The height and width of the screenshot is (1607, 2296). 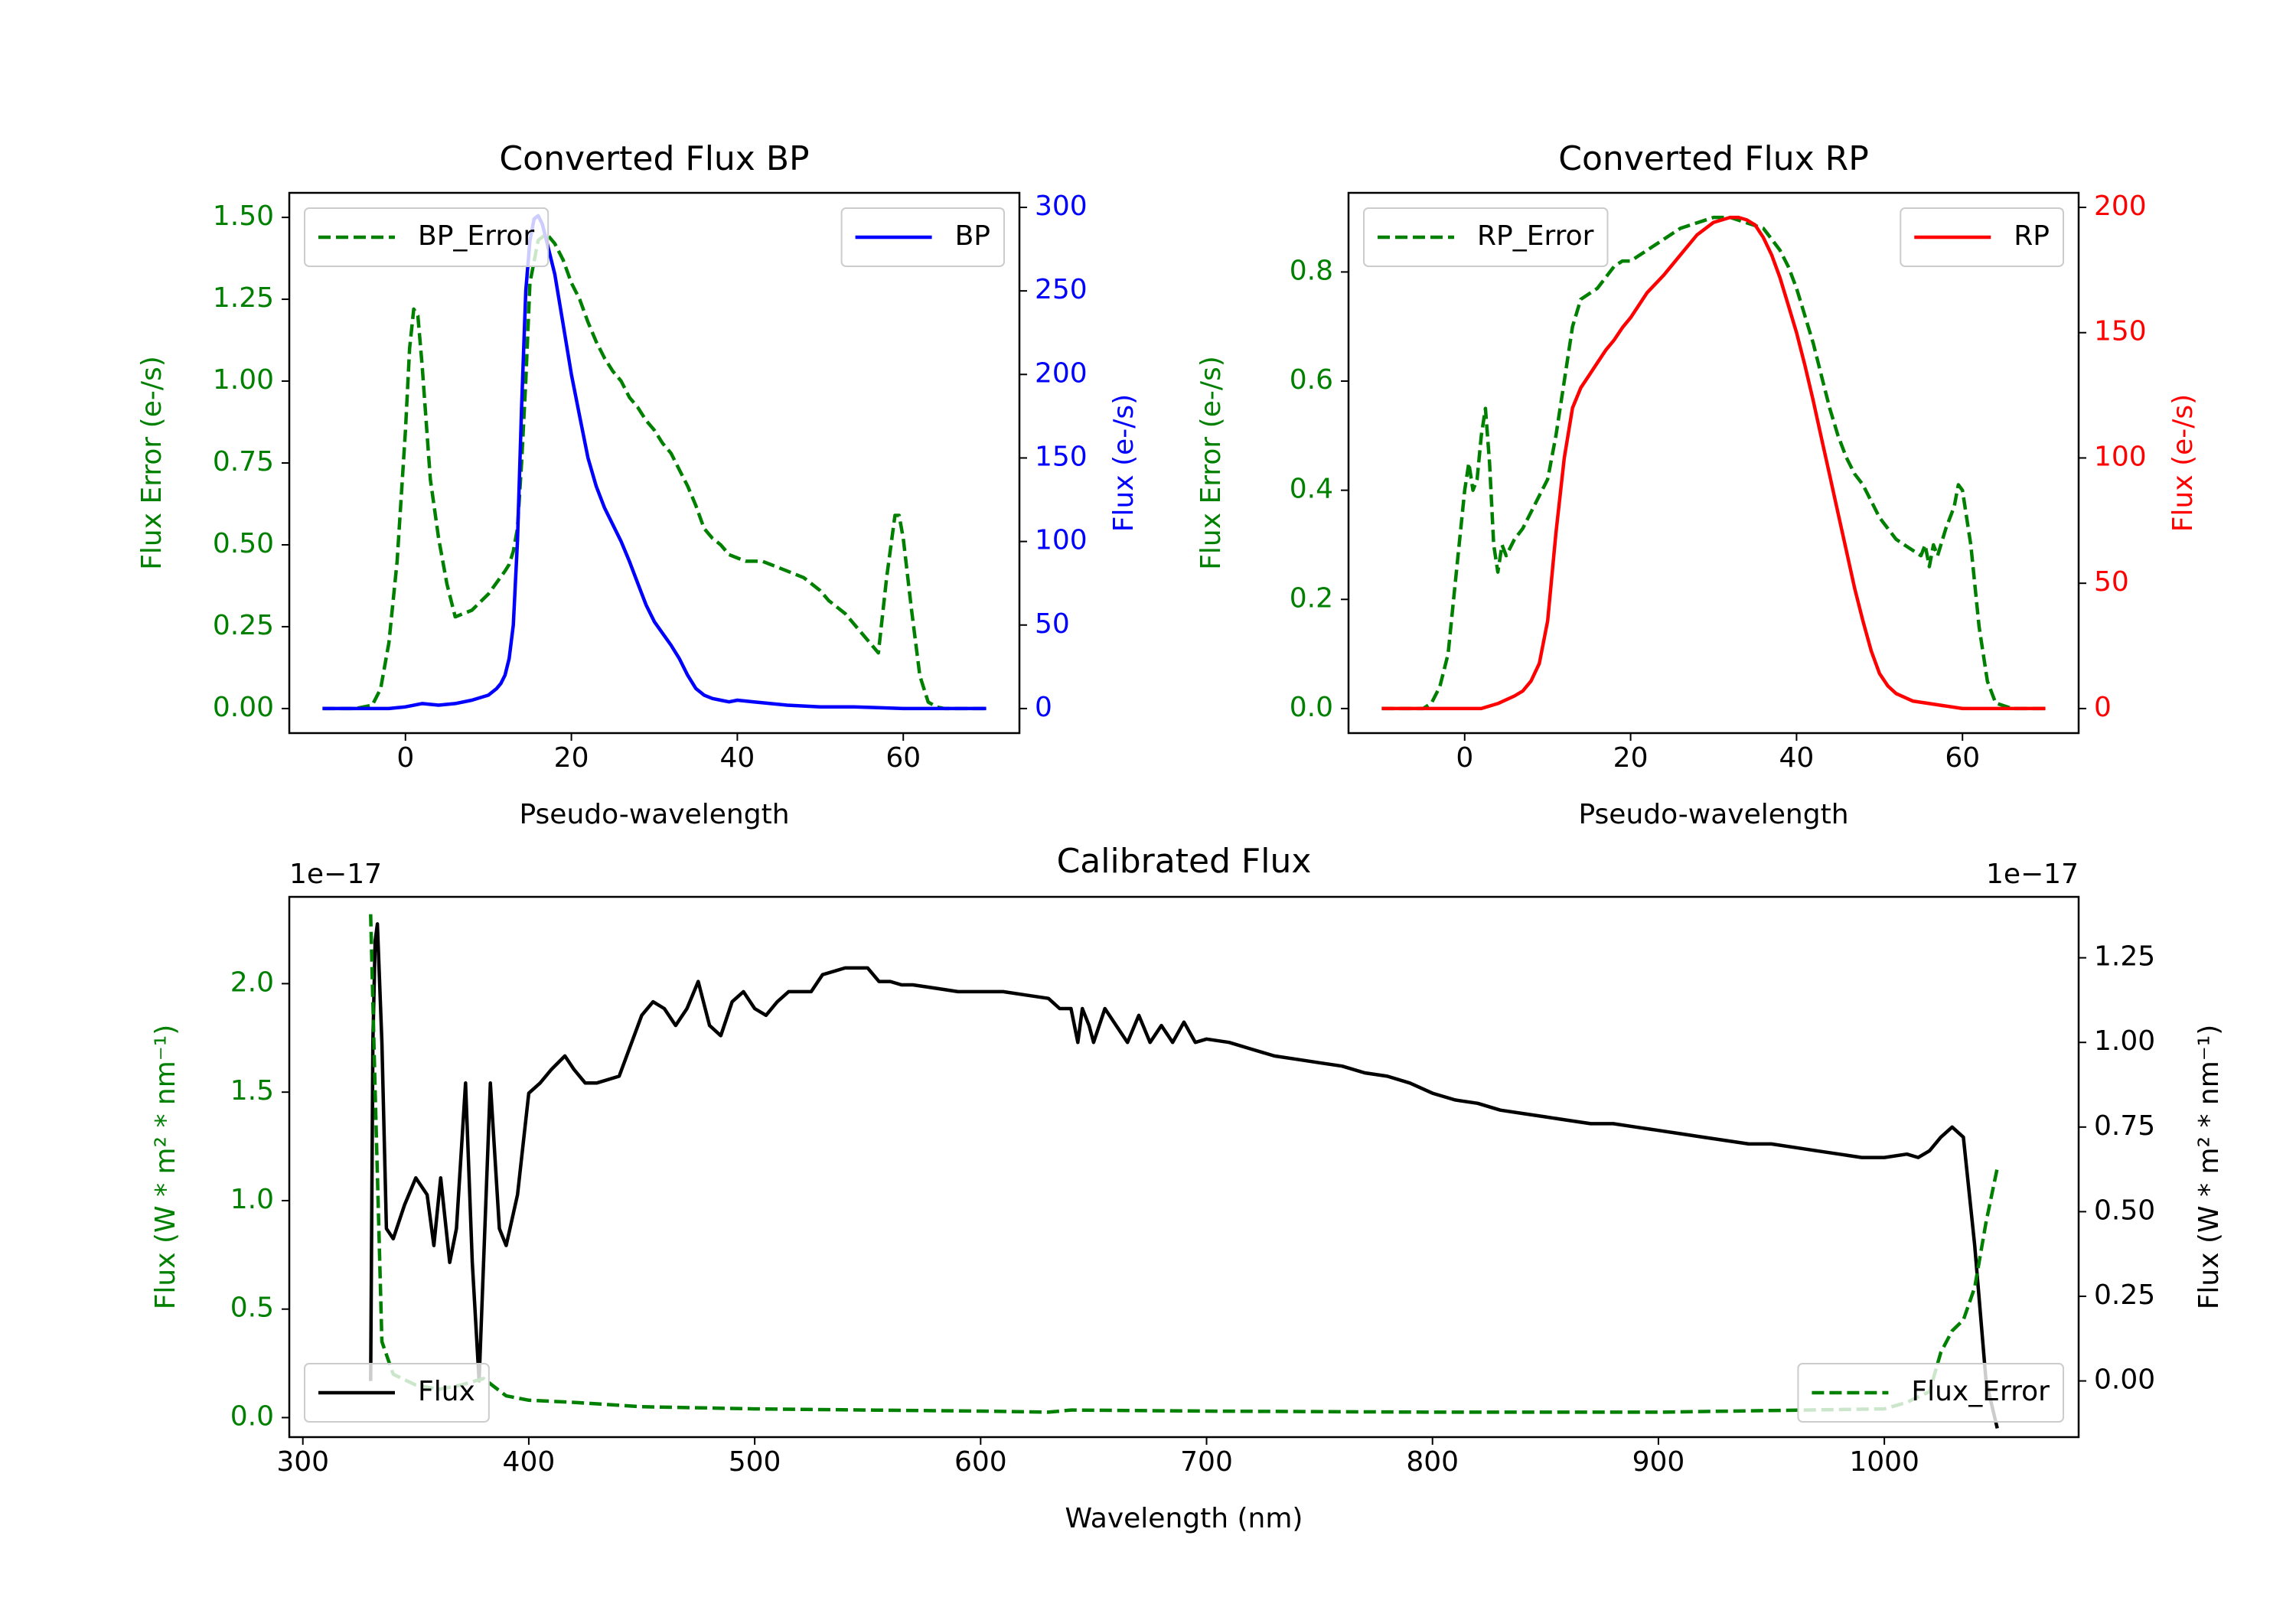 I want to click on bp-right-tick-label: 50, so click(x=1052, y=624).